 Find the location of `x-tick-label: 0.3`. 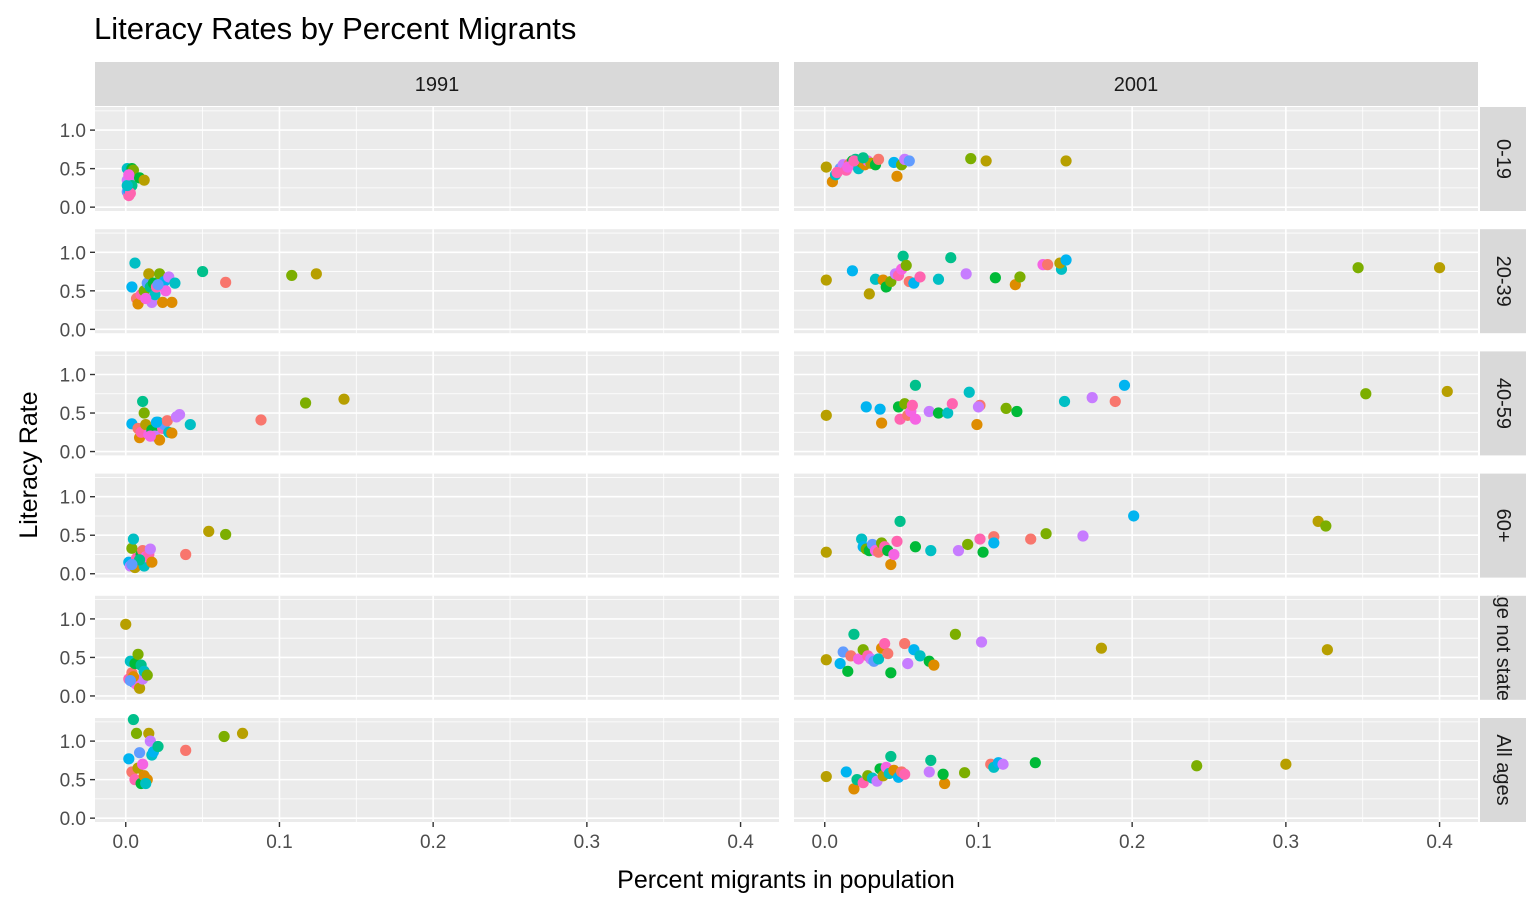

x-tick-label: 0.3 is located at coordinates (1286, 842).